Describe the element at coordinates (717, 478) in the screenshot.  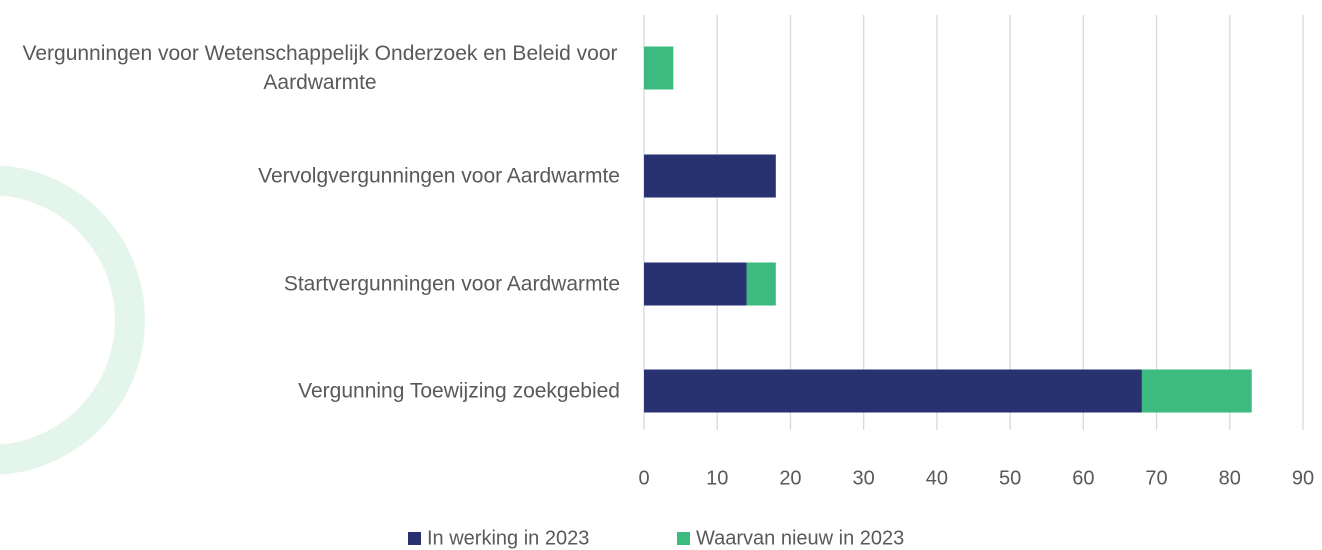
I see `x-tick-label: 10` at that location.